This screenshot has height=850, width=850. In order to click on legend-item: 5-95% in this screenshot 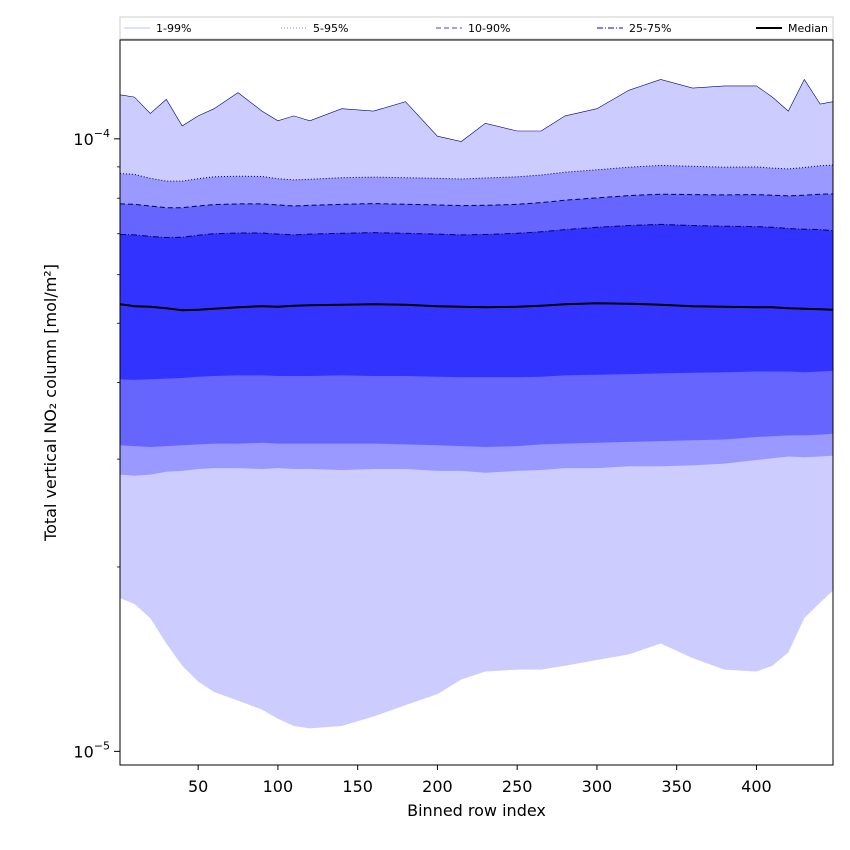, I will do `click(314, 28)`.